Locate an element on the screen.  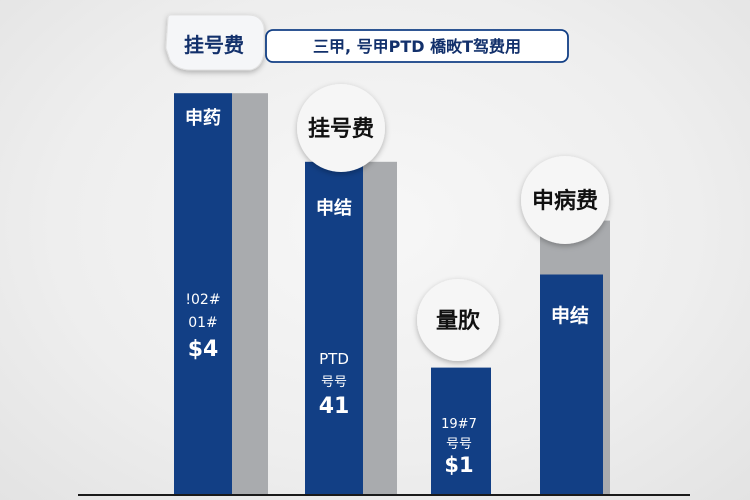
callout-label-3: 申病费 is located at coordinates (565, 201).